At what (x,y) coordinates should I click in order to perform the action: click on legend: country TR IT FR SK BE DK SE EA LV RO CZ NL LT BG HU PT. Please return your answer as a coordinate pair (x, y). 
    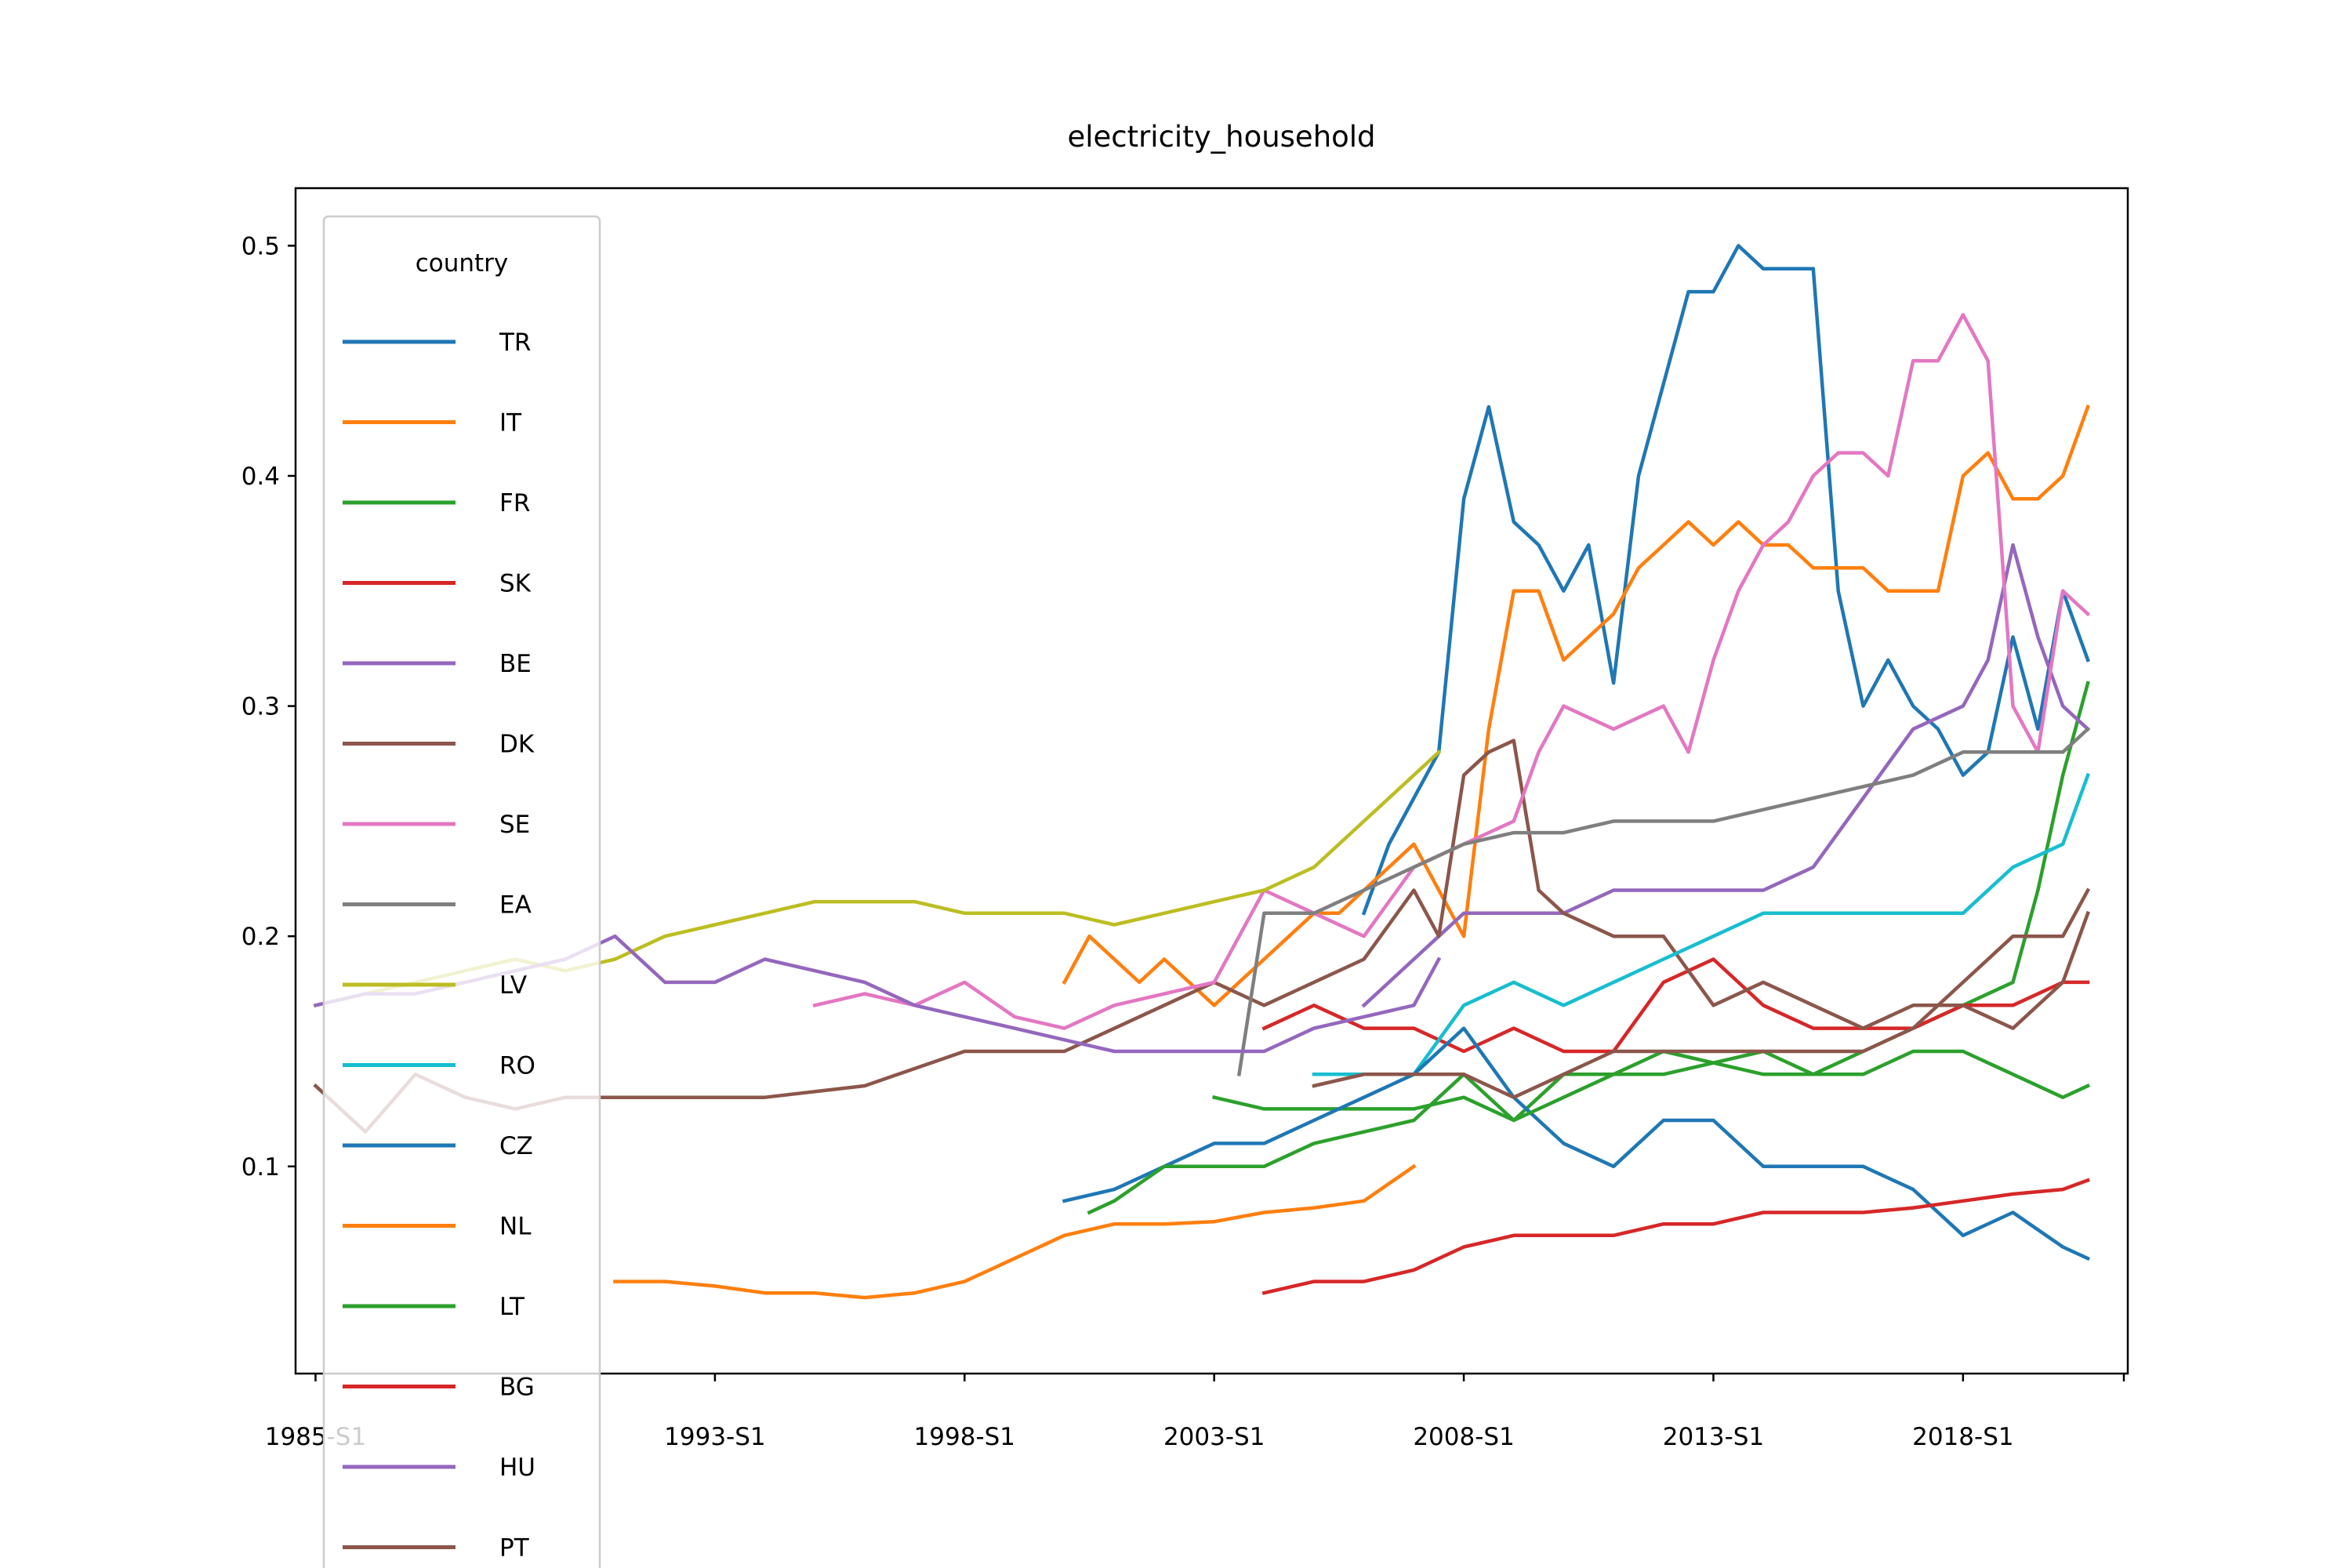
    Looking at the image, I should click on (462, 891).